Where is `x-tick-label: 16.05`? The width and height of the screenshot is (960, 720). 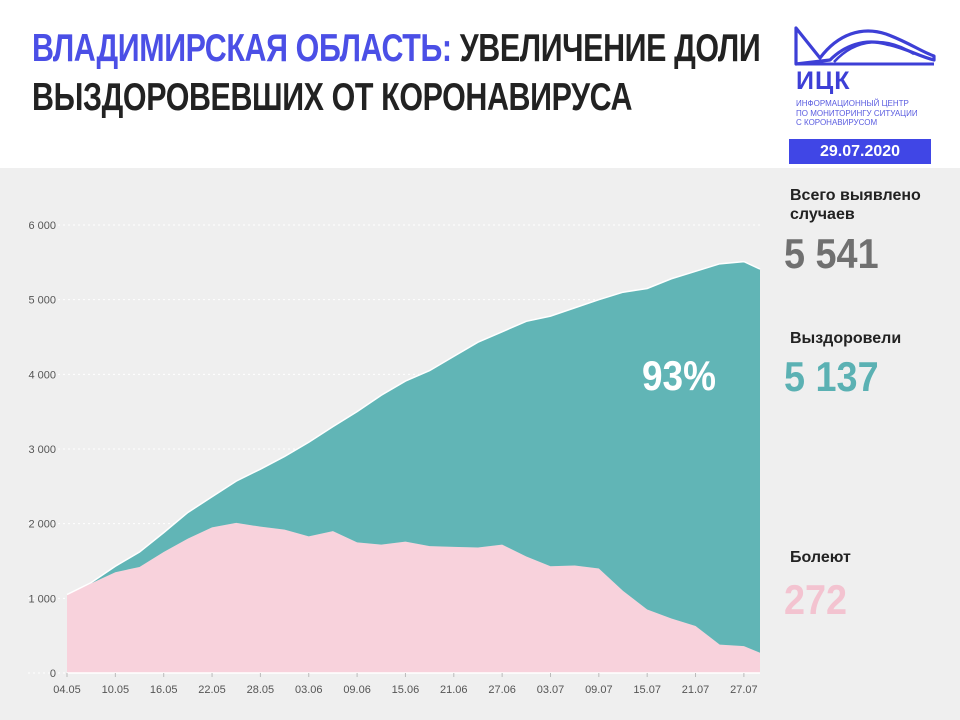
x-tick-label: 16.05 is located at coordinates (164, 690).